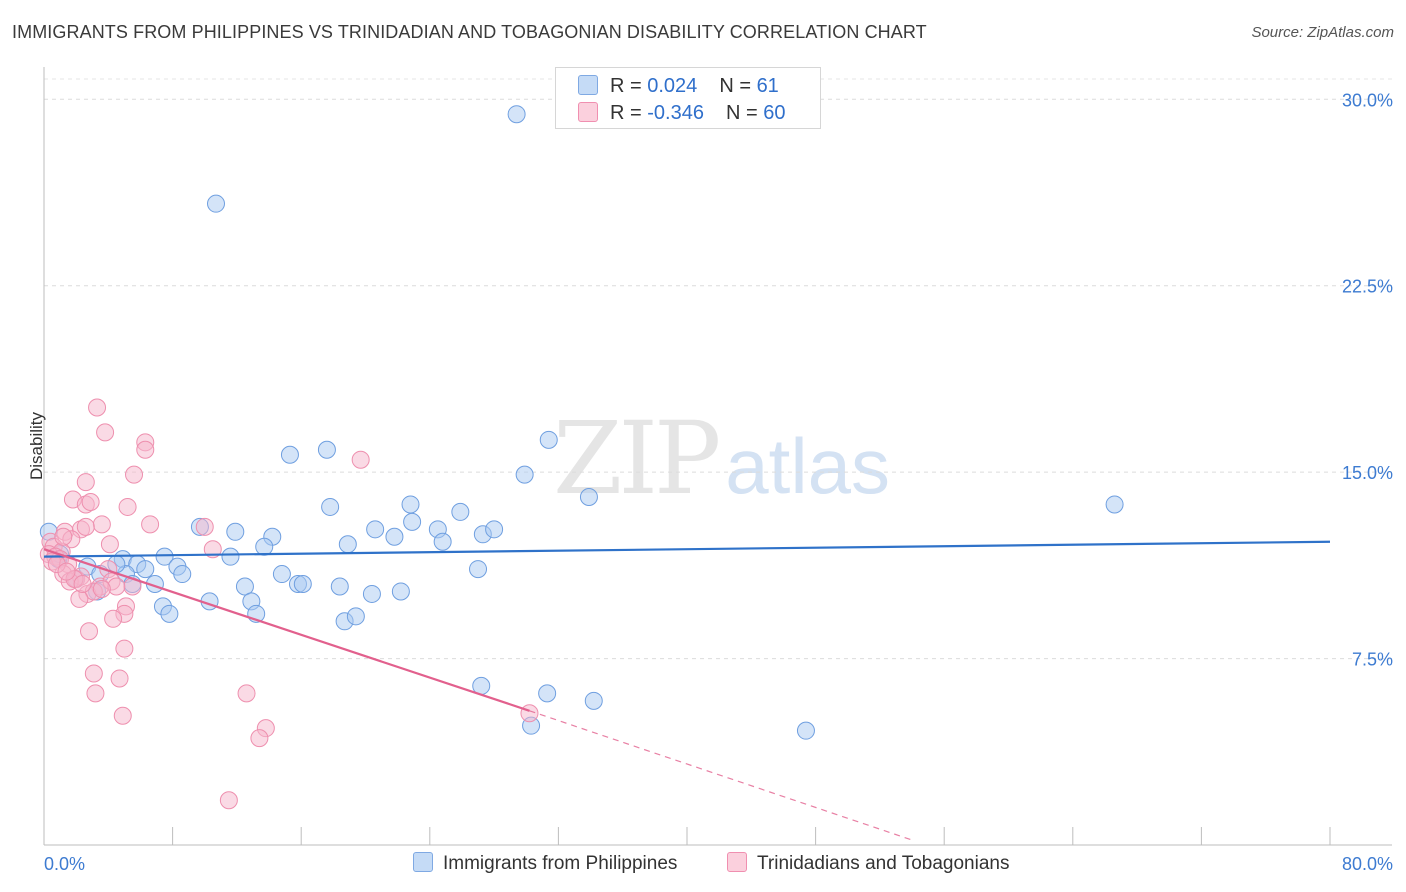 This screenshot has width=1406, height=892. I want to click on watermark-atlas: atlas, so click(808, 466).